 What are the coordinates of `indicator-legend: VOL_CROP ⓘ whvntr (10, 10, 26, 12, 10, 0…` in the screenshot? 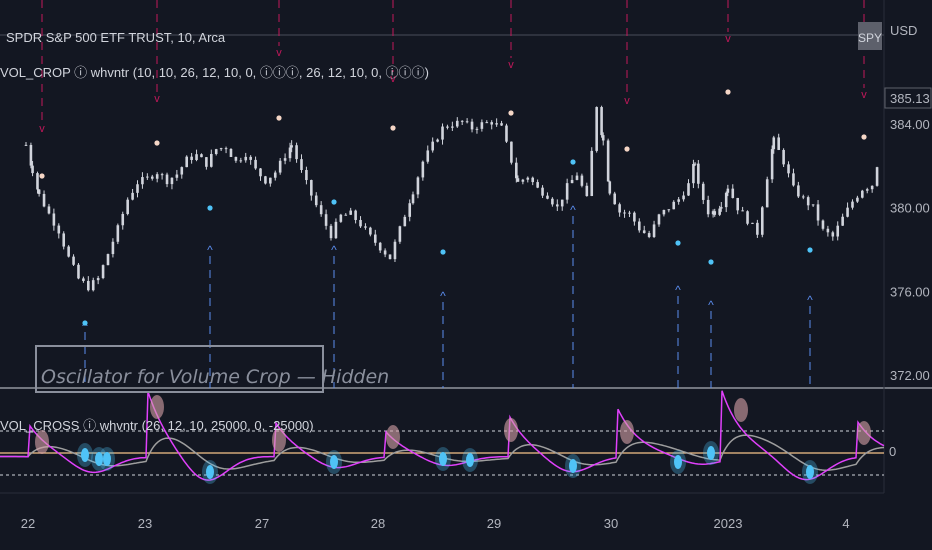 It's located at (214, 72).